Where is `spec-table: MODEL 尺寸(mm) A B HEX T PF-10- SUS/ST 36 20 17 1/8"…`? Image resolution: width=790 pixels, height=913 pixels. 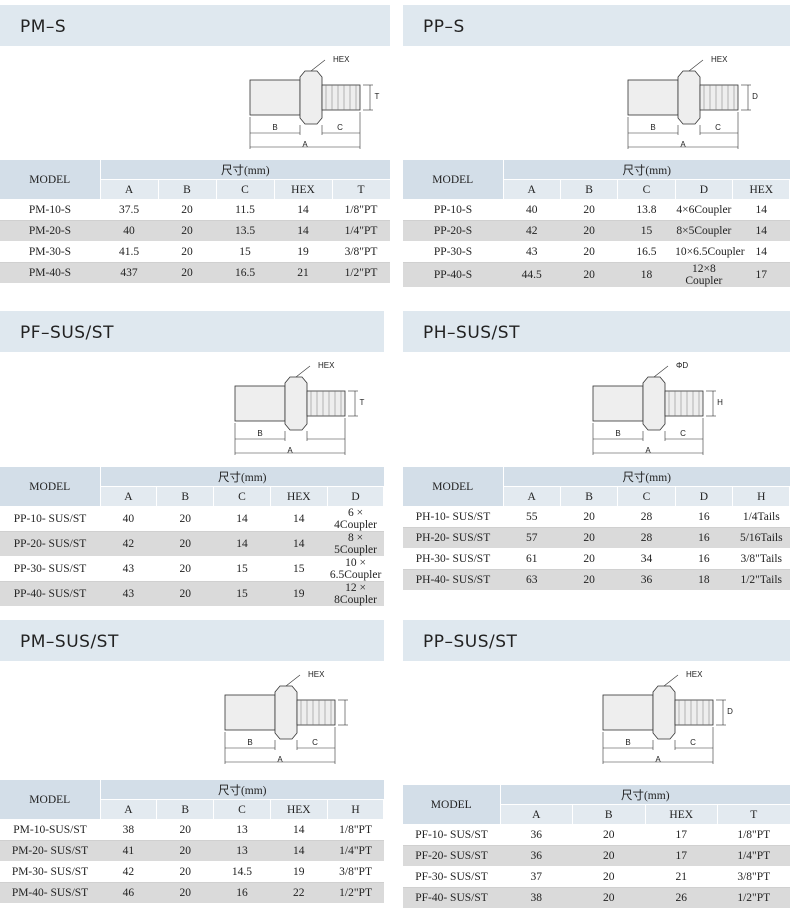
spec-table: MODEL 尺寸(mm) A B HEX T PF-10- SUS/ST 36 20 17 1/8"… is located at coordinates (596, 847).